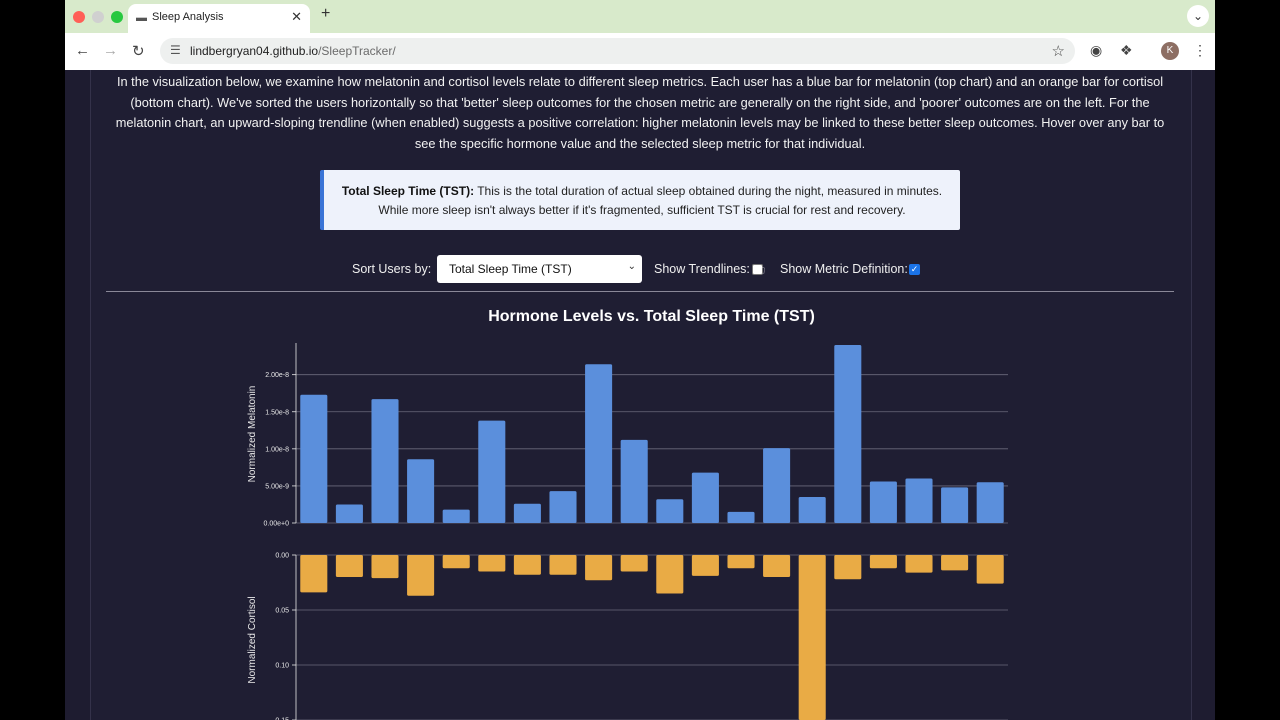 Image resolution: width=1280 pixels, height=720 pixels. Describe the element at coordinates (277, 449) in the screenshot. I see `melatonin-tick-label: 1.00e-8` at that location.